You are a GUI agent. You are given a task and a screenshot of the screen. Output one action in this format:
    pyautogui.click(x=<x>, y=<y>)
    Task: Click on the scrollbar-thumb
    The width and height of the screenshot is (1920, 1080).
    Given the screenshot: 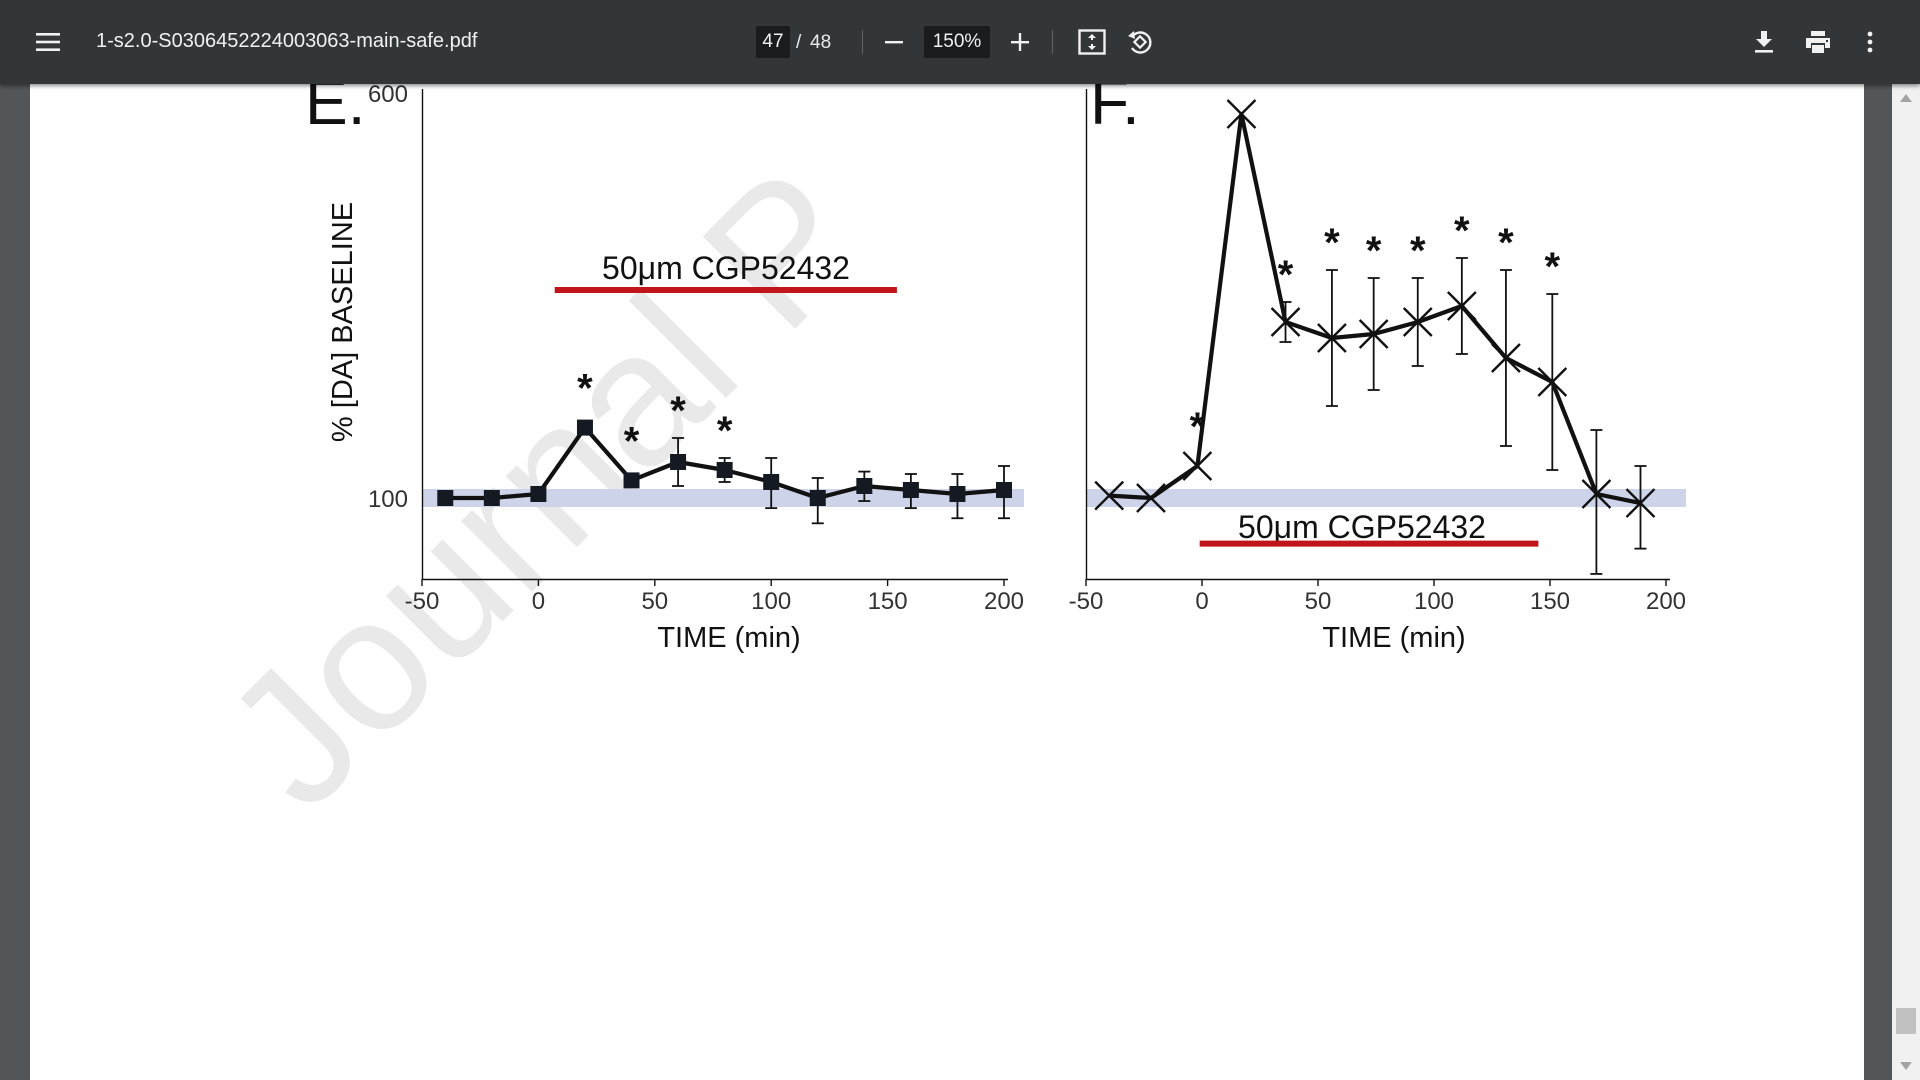 What is the action you would take?
    pyautogui.click(x=1906, y=1021)
    